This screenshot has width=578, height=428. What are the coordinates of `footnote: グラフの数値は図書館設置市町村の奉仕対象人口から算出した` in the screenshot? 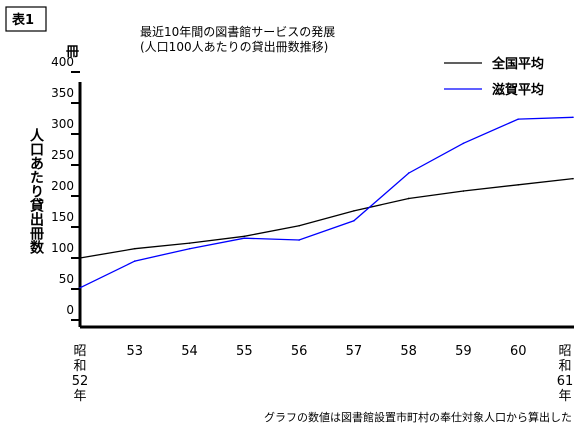 It's located at (418, 417).